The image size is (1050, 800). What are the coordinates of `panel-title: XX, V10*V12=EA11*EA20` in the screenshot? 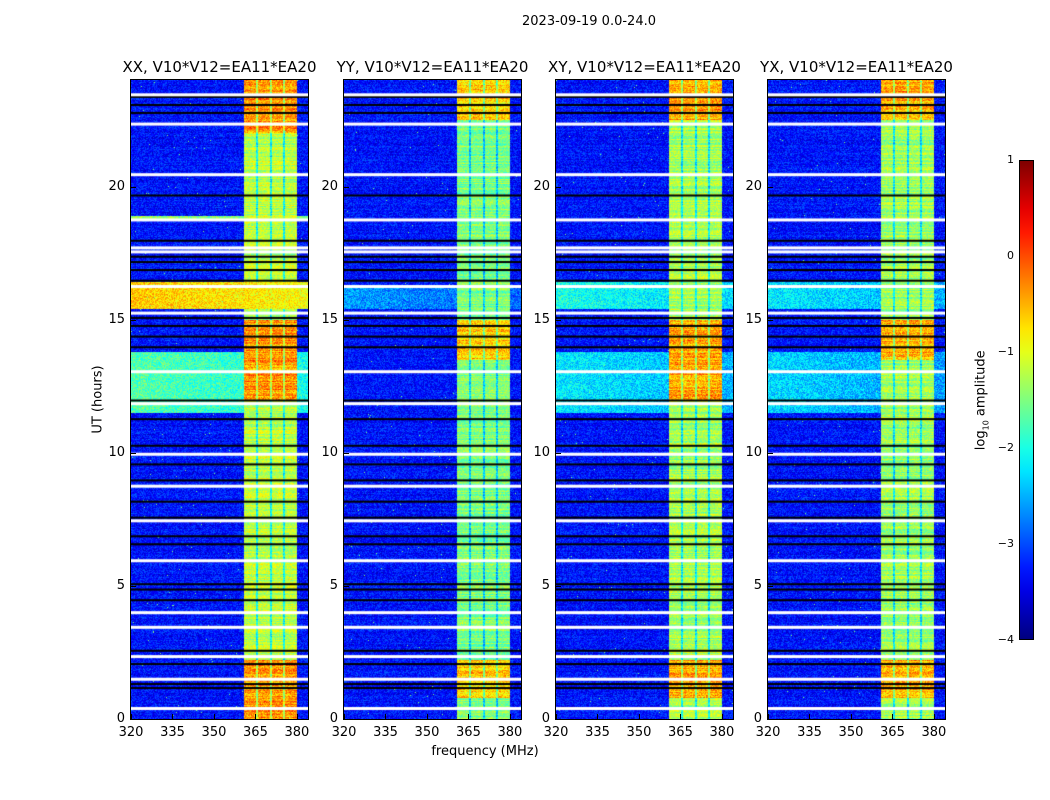 It's located at (219, 67).